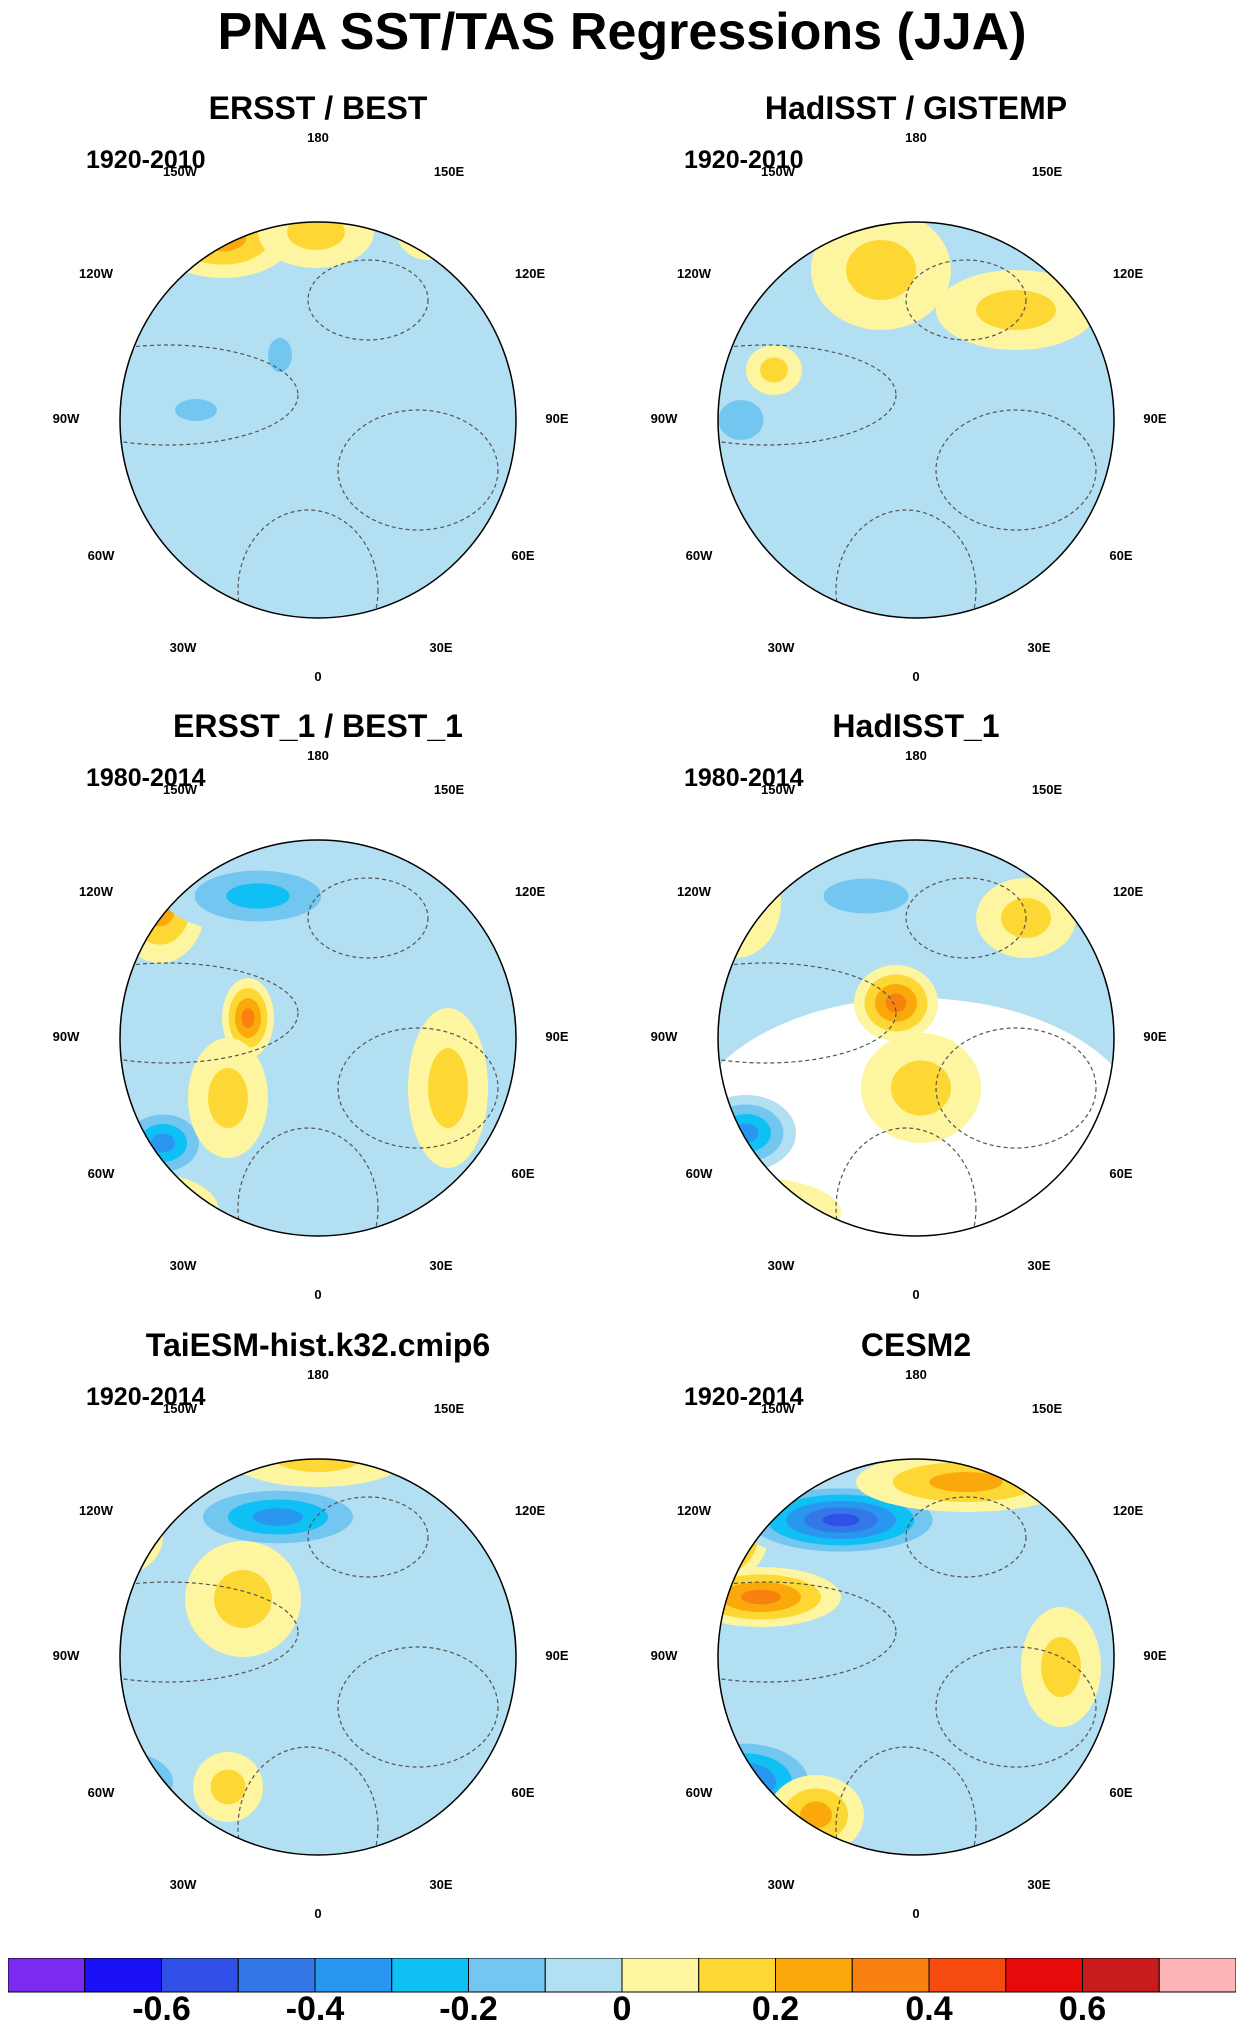 This screenshot has height=2042, width=1244. Describe the element at coordinates (315, 2009) in the screenshot. I see `colorbar-tick-label: -0.4` at that location.